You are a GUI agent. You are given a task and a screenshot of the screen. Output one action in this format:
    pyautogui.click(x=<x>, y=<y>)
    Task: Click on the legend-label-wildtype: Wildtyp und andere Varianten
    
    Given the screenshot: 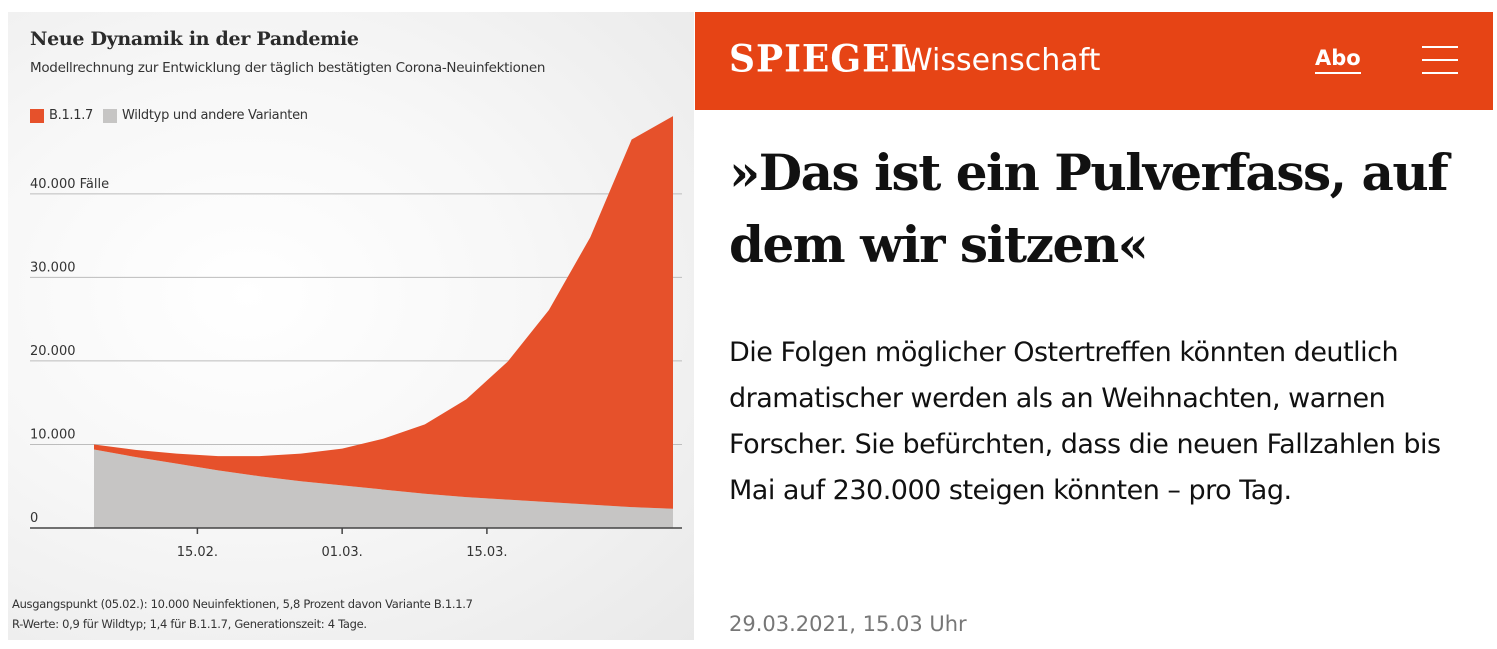 What is the action you would take?
    pyautogui.click(x=215, y=115)
    